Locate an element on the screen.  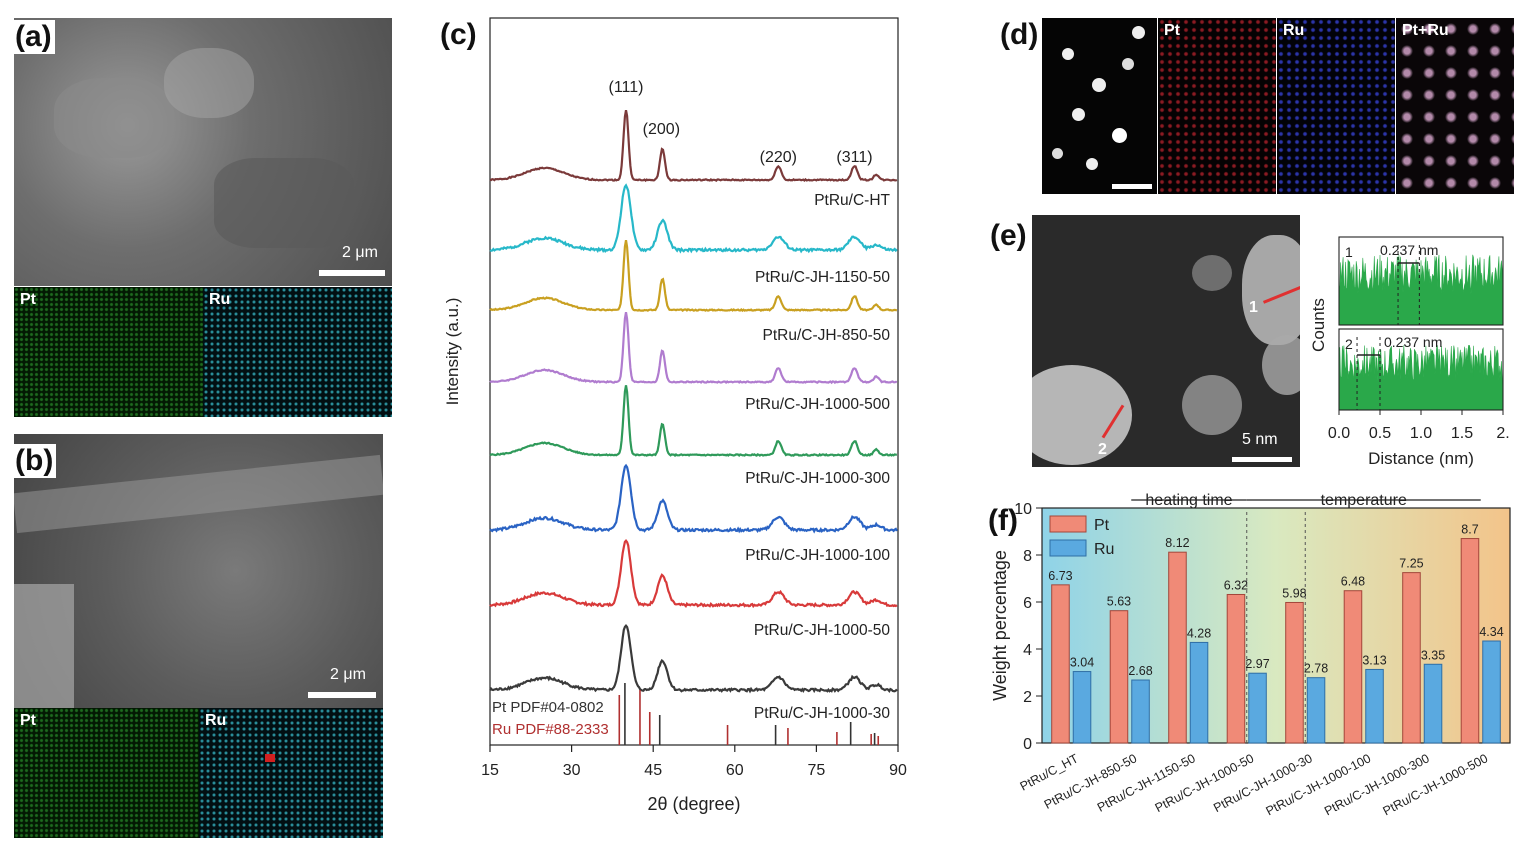
map-label-pt-b: Pt is located at coordinates (28, 720).